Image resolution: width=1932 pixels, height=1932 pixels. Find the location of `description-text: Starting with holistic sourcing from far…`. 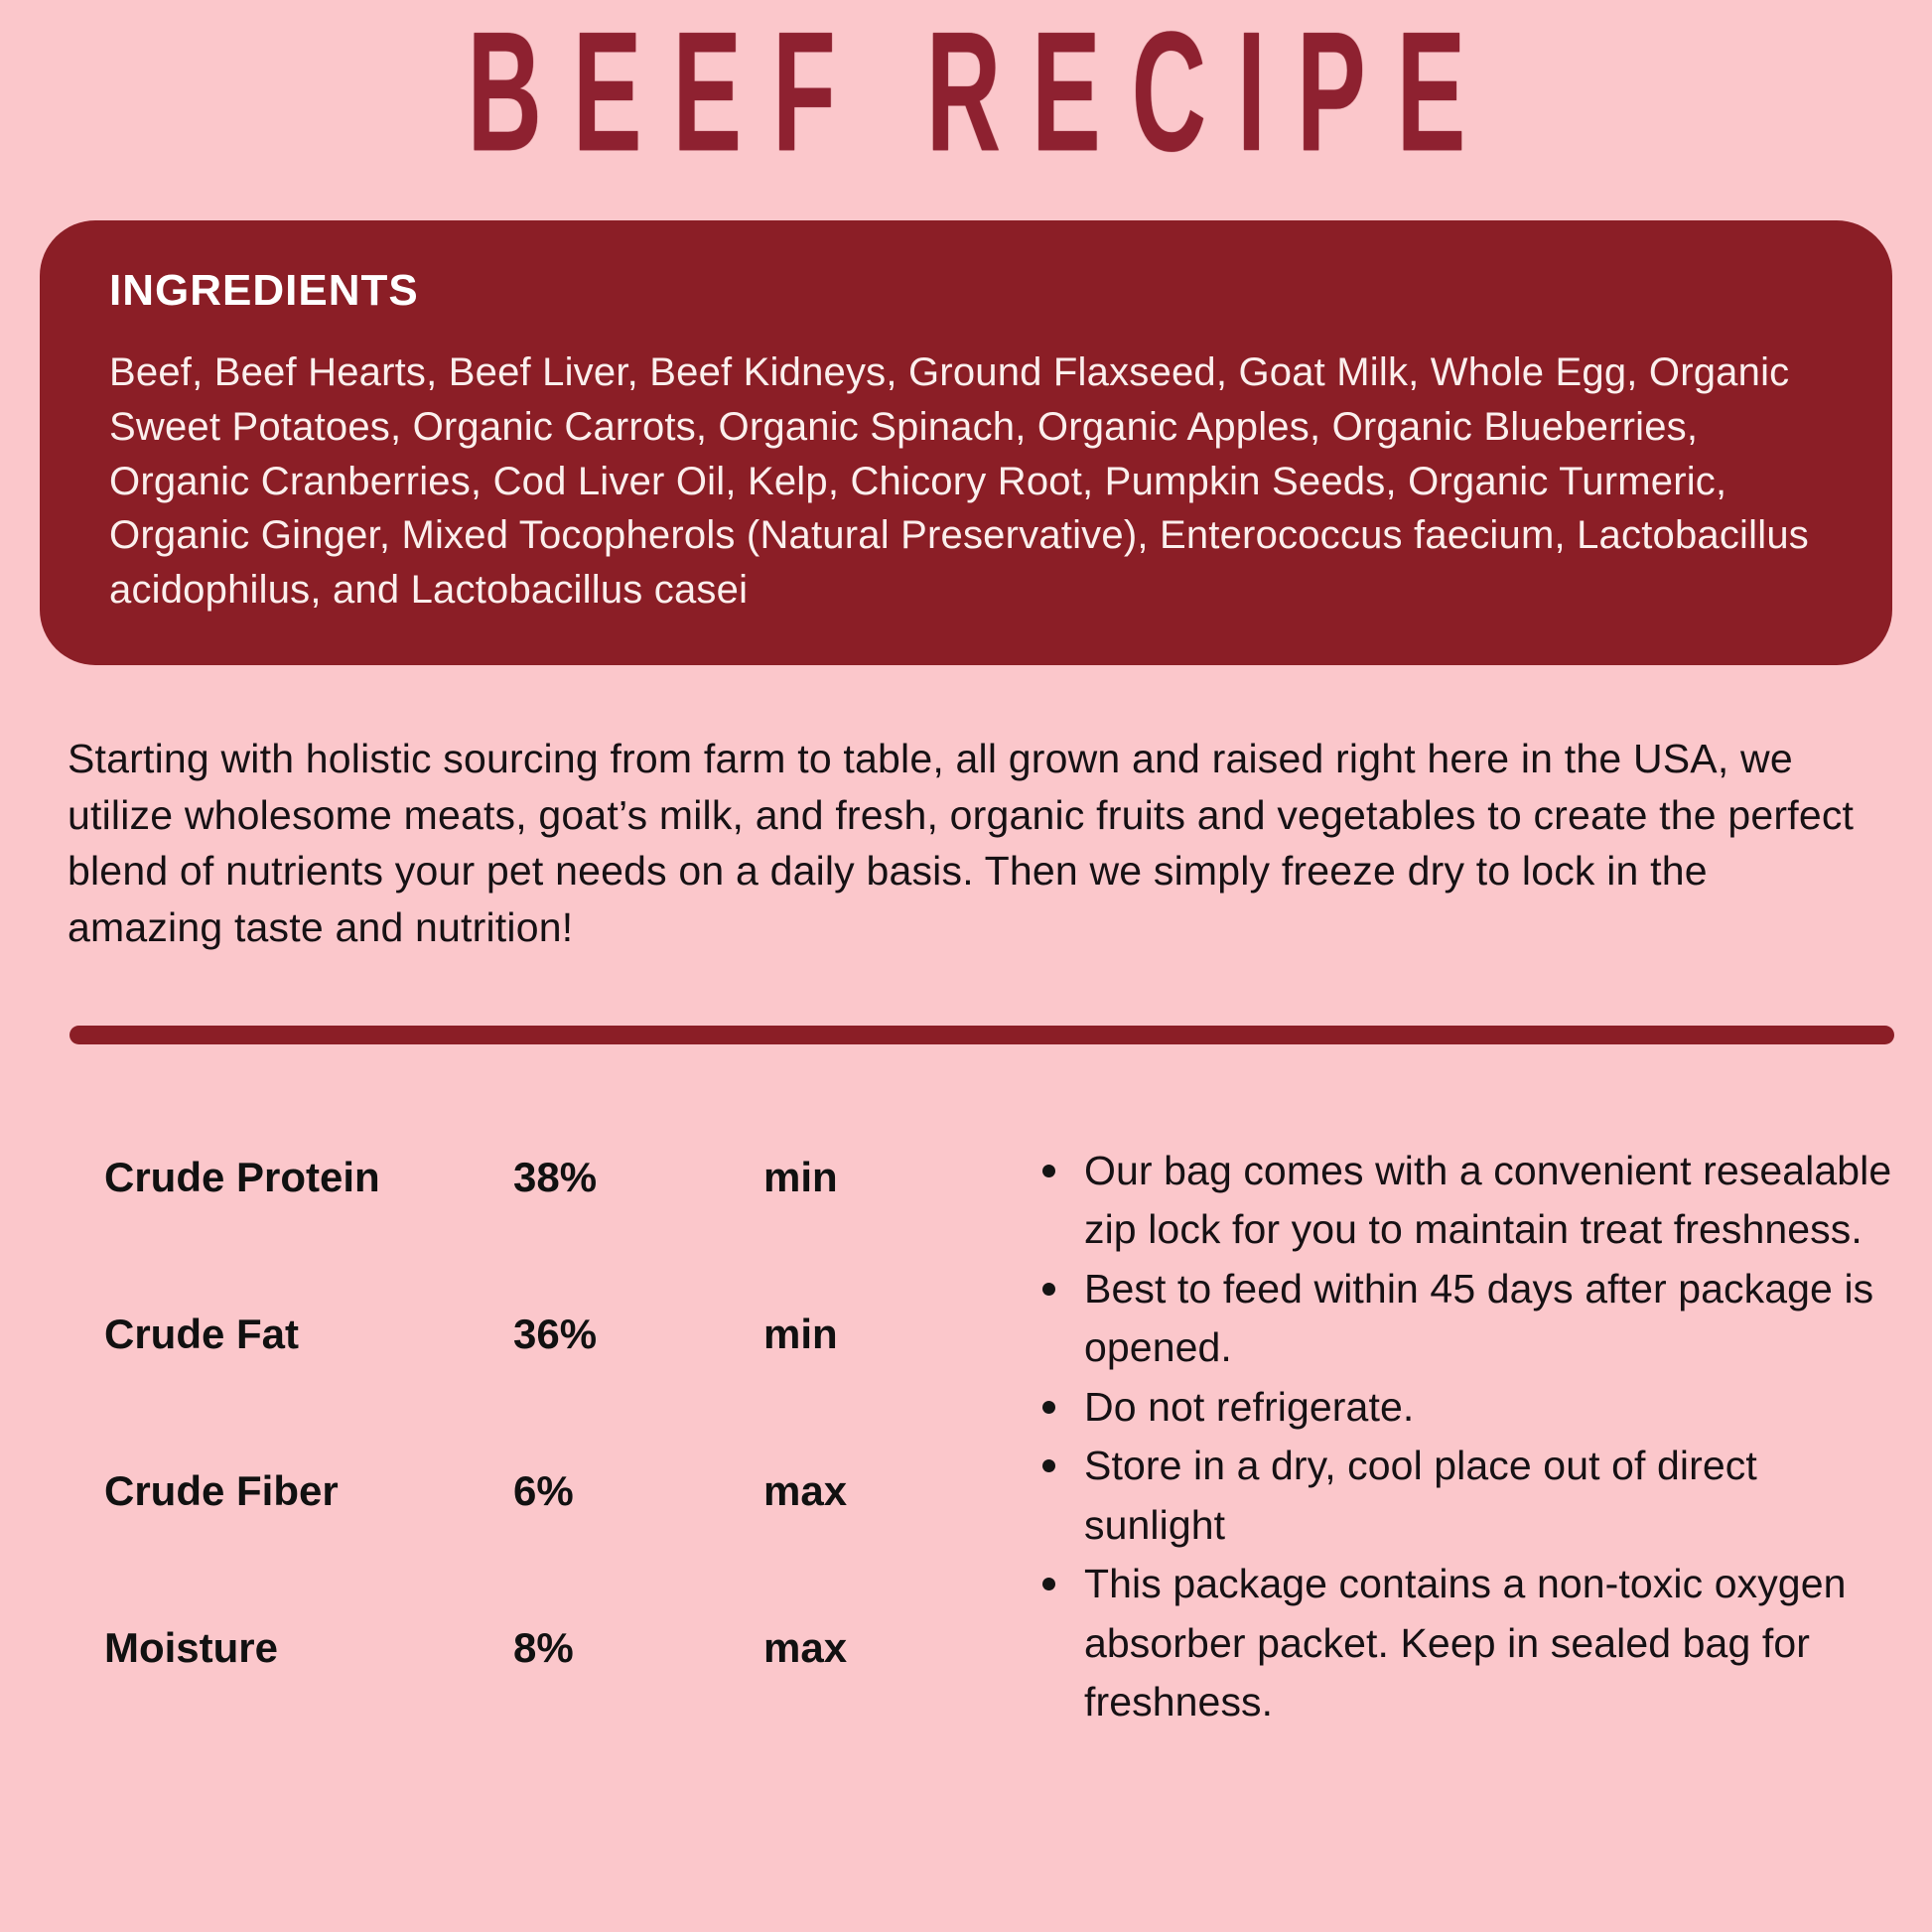

description-text: Starting with holistic sourcing from far… is located at coordinates (962, 843).